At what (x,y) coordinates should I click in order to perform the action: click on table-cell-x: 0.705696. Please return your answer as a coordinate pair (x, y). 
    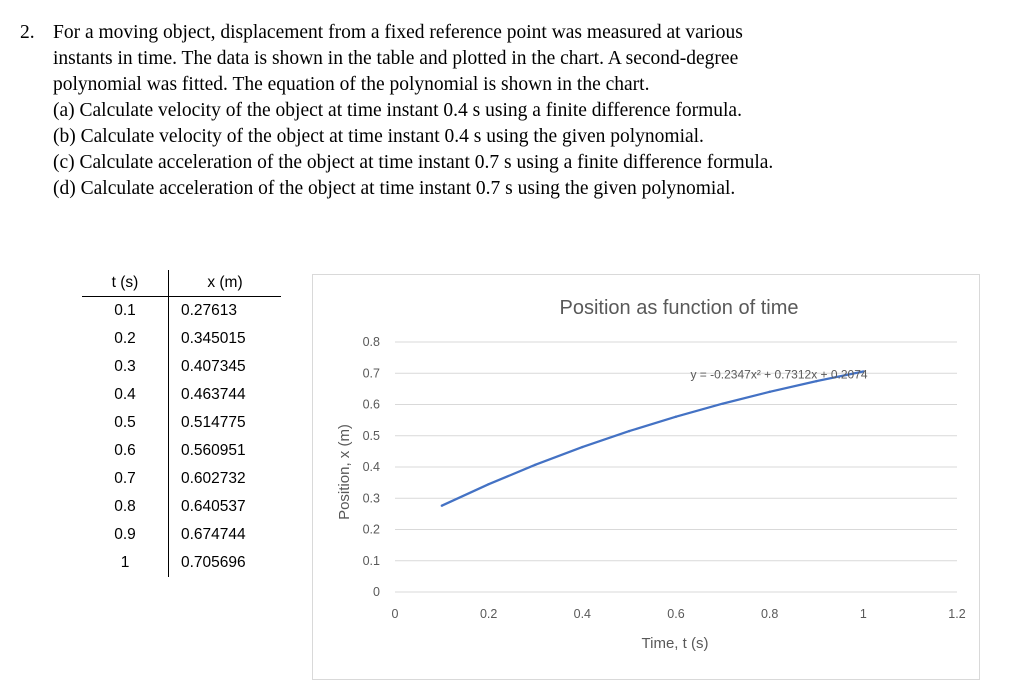
    Looking at the image, I should click on (213, 562).